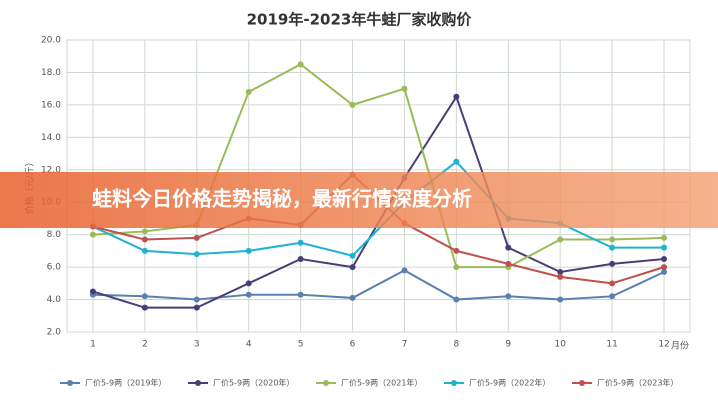 This screenshot has width=718, height=400. I want to click on chart-title: 2019年-2023年牛蛙厂家收购价, so click(360, 20).